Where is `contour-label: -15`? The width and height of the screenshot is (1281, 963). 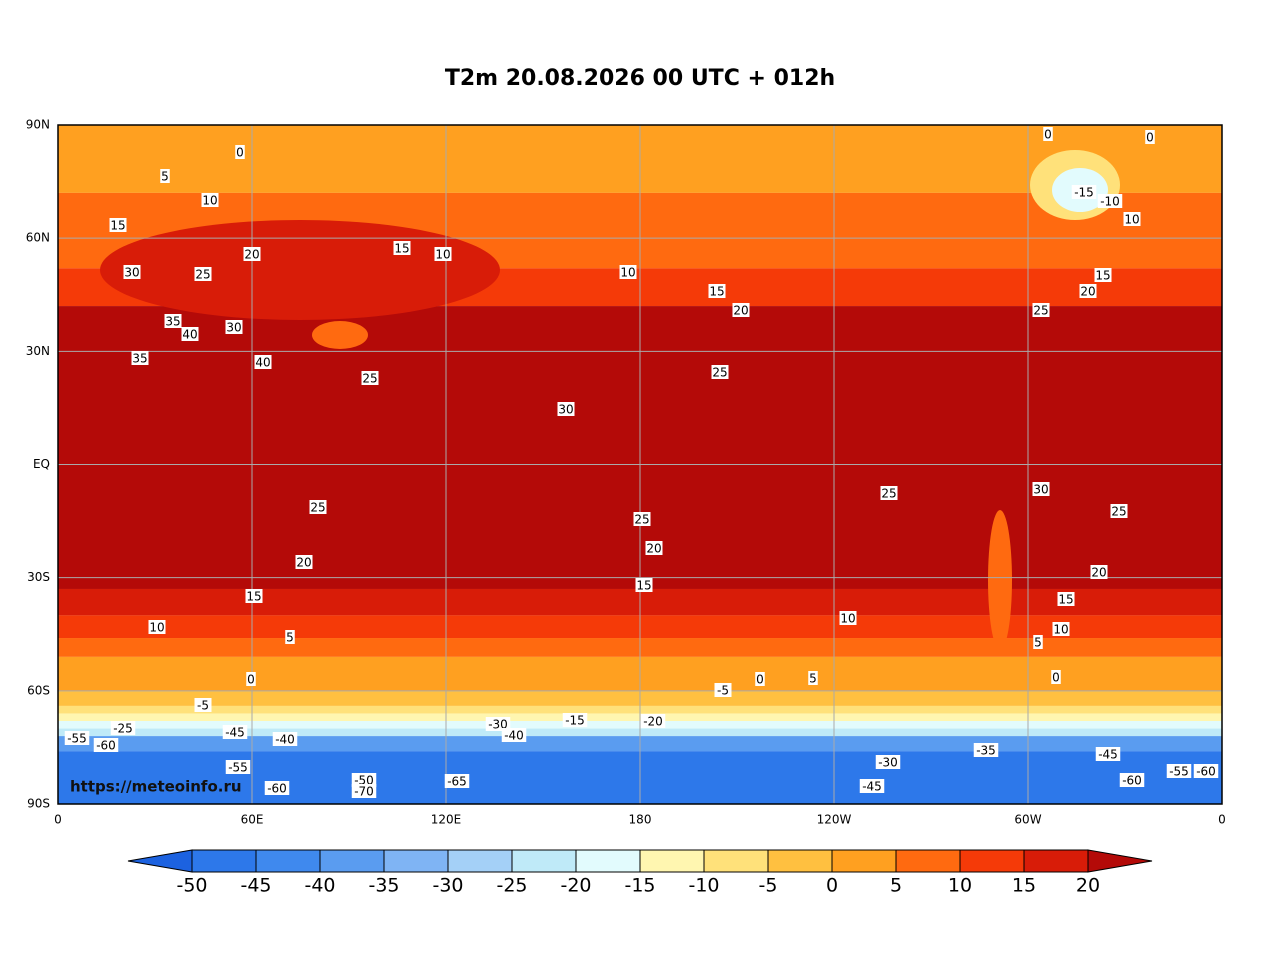
contour-label: -15 is located at coordinates (575, 721).